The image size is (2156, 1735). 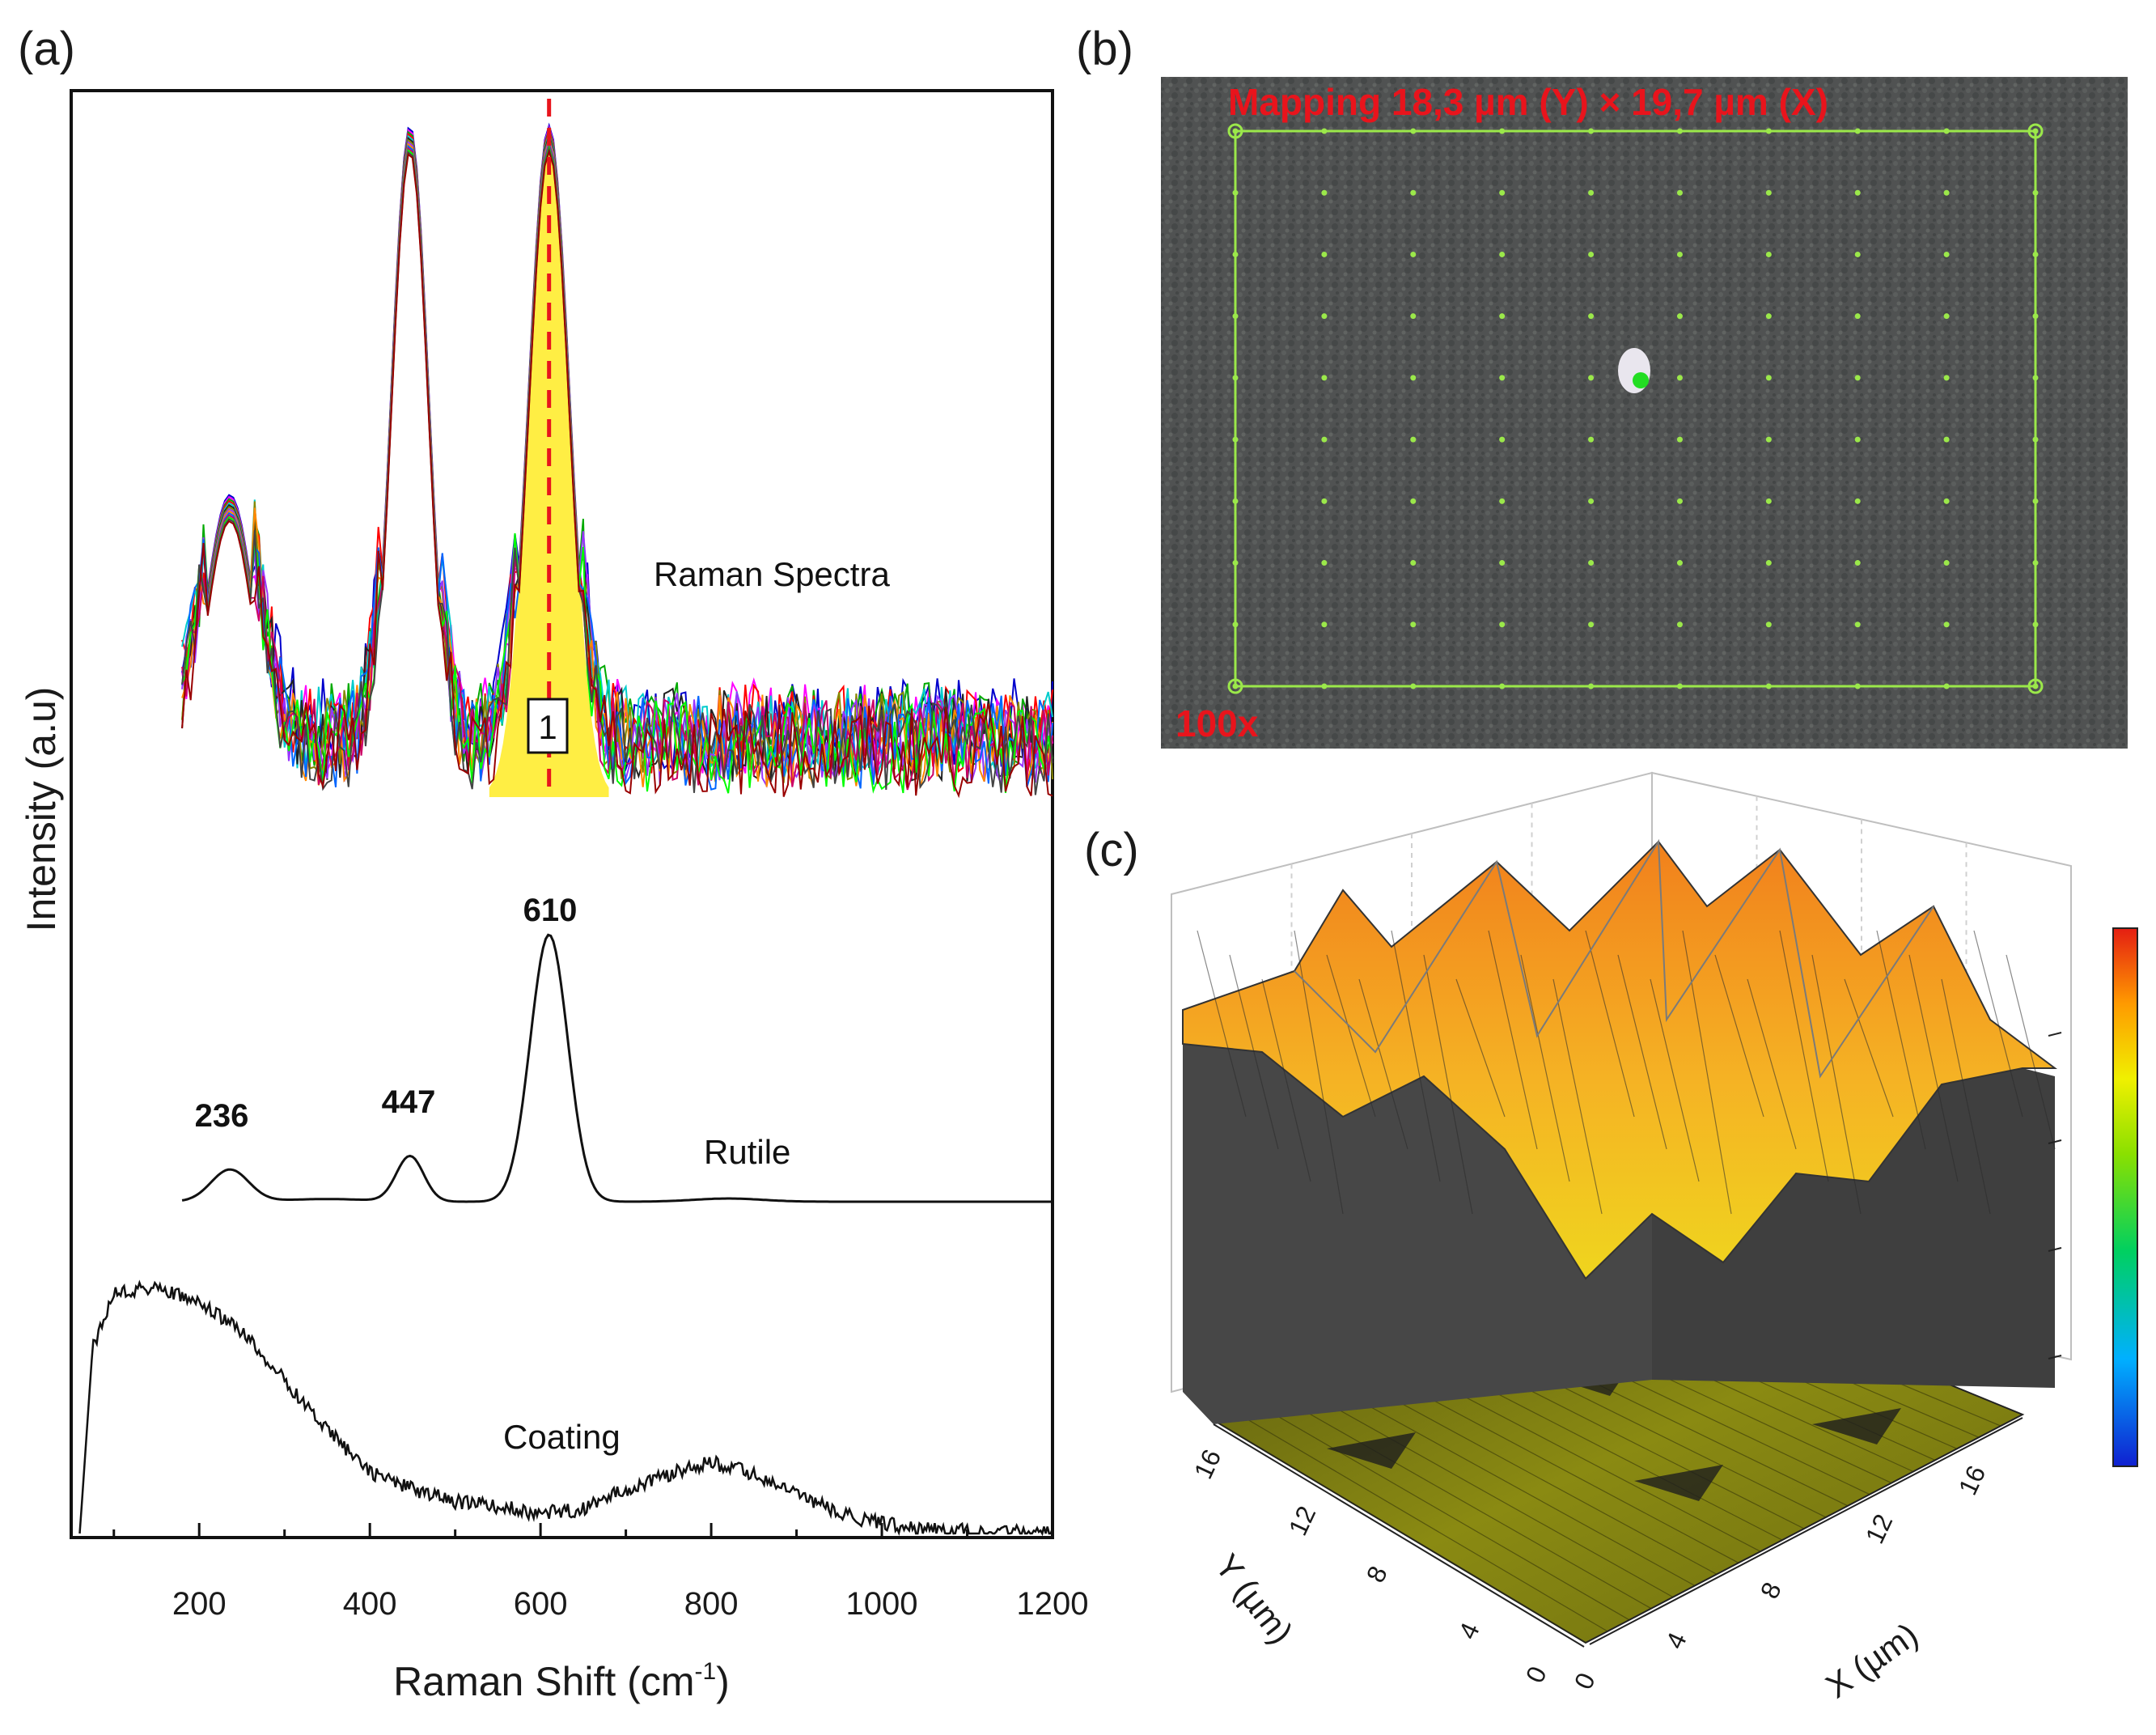 I want to click on peak-label-610: 610, so click(x=550, y=910).